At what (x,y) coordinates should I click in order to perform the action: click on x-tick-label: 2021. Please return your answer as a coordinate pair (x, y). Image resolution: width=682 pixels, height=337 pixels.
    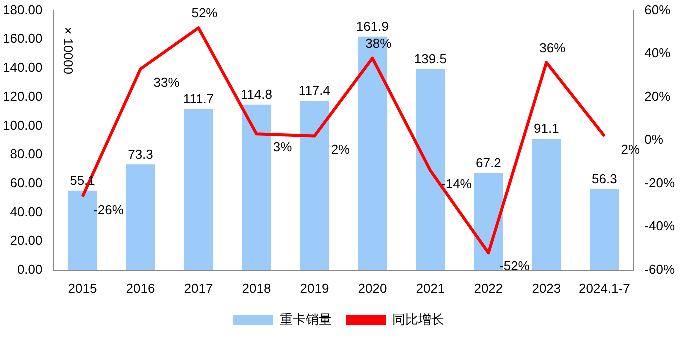
    Looking at the image, I should click on (431, 288).